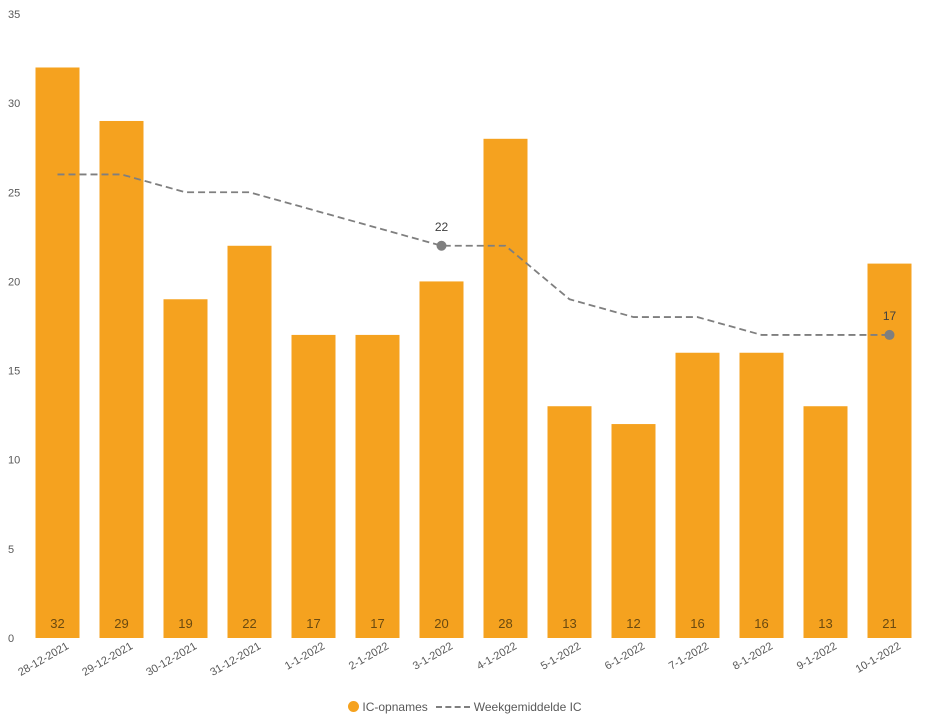 The height and width of the screenshot is (718, 930). Describe the element at coordinates (14, 193) in the screenshot. I see `y-tick-label: 25` at that location.